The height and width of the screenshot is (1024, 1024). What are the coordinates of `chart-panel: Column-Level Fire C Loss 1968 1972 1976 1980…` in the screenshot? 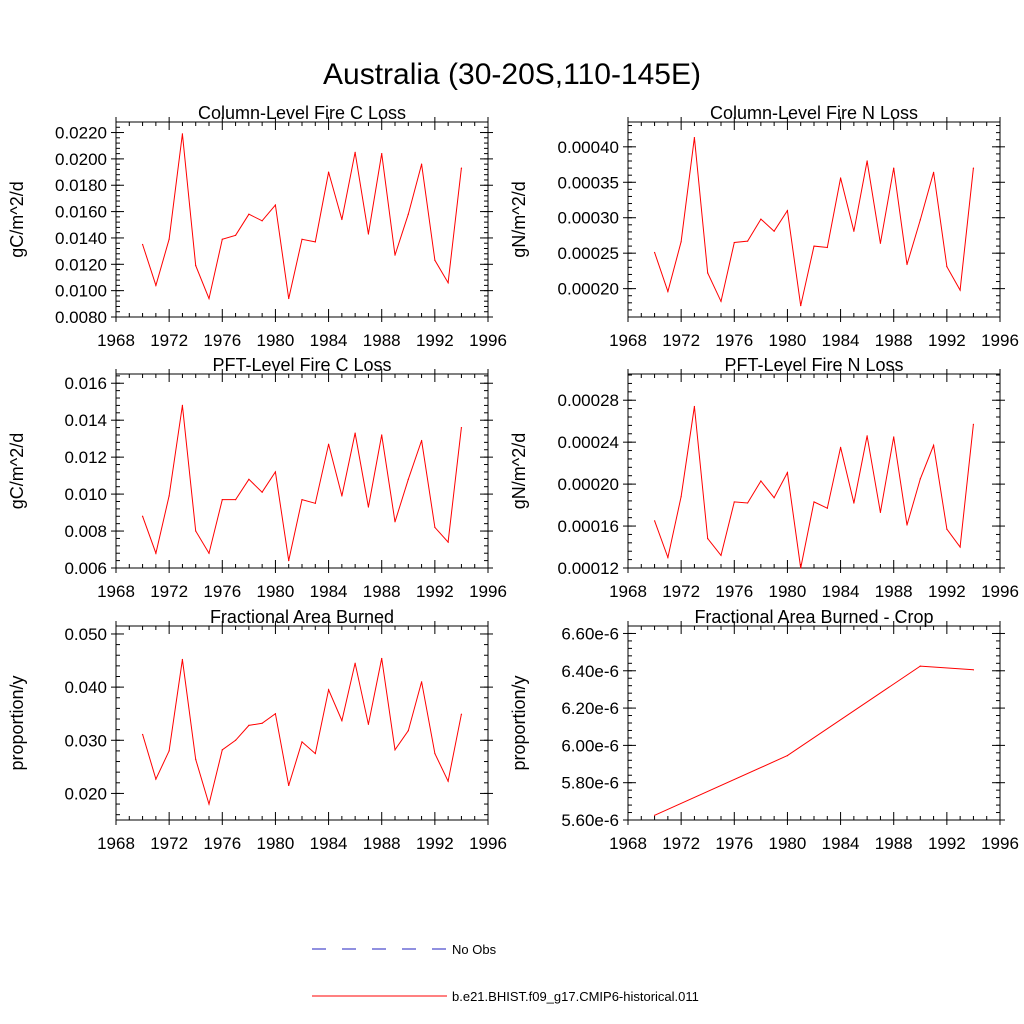 It's located at (257, 226).